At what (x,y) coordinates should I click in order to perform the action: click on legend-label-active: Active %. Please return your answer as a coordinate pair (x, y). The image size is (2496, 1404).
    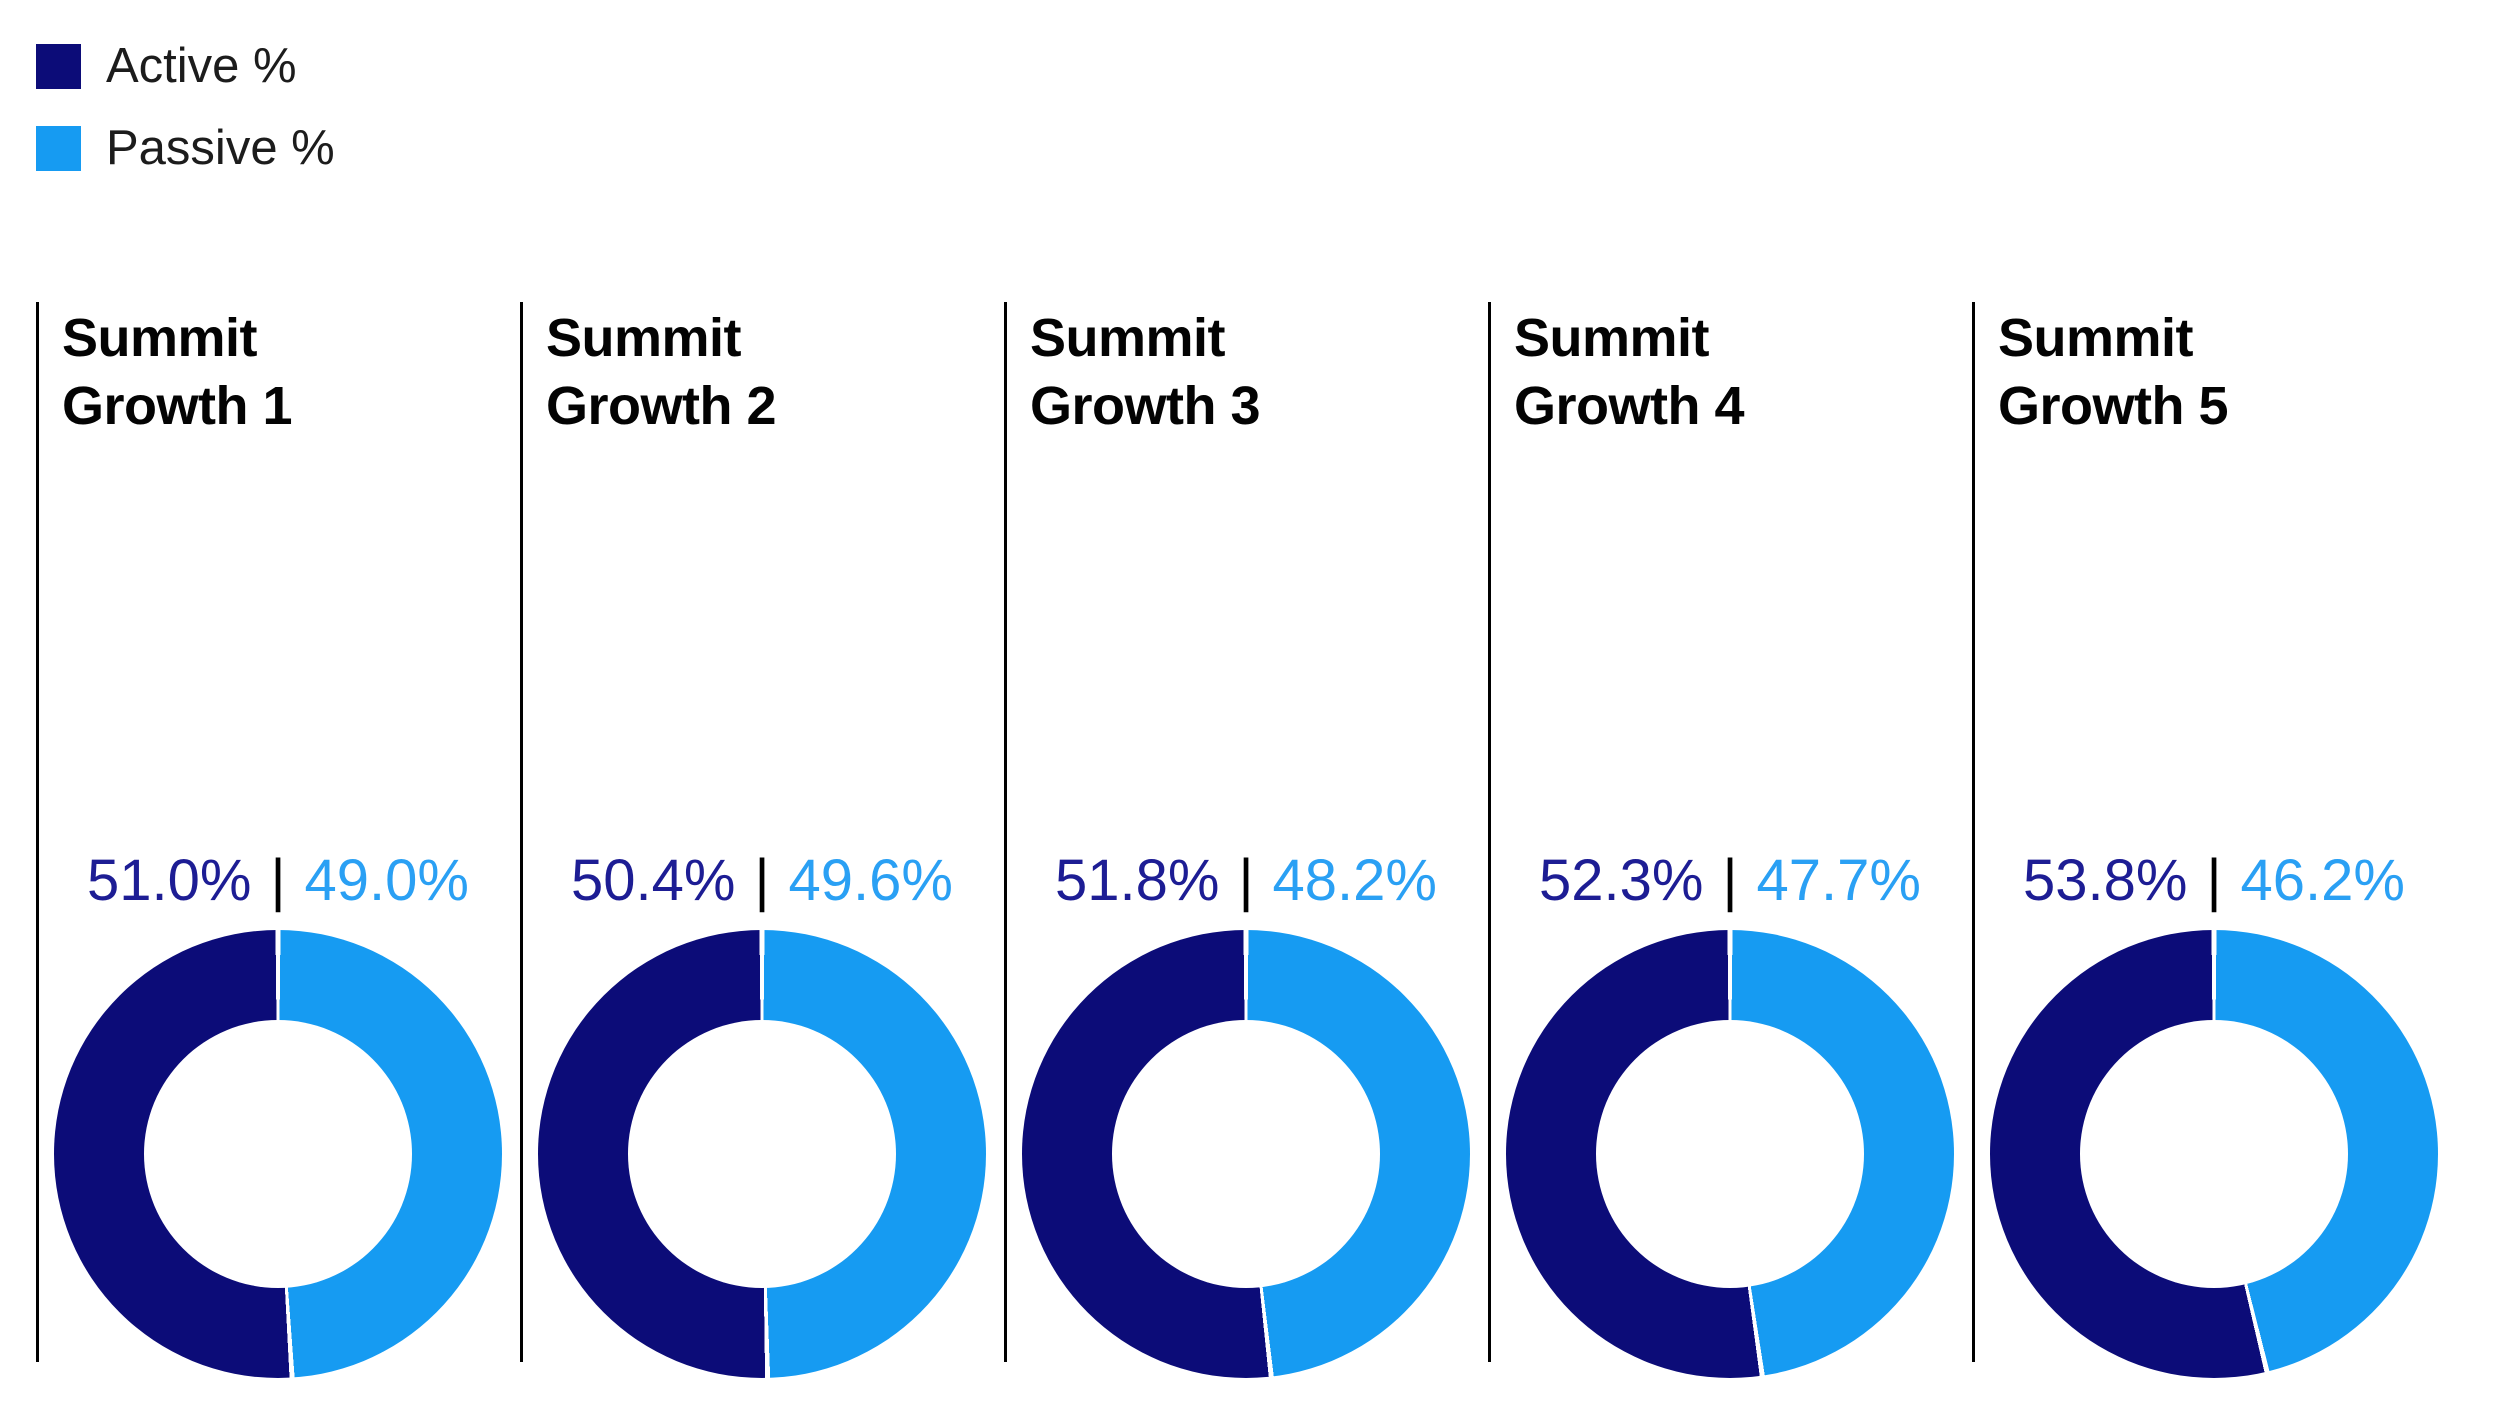
    Looking at the image, I should click on (201, 66).